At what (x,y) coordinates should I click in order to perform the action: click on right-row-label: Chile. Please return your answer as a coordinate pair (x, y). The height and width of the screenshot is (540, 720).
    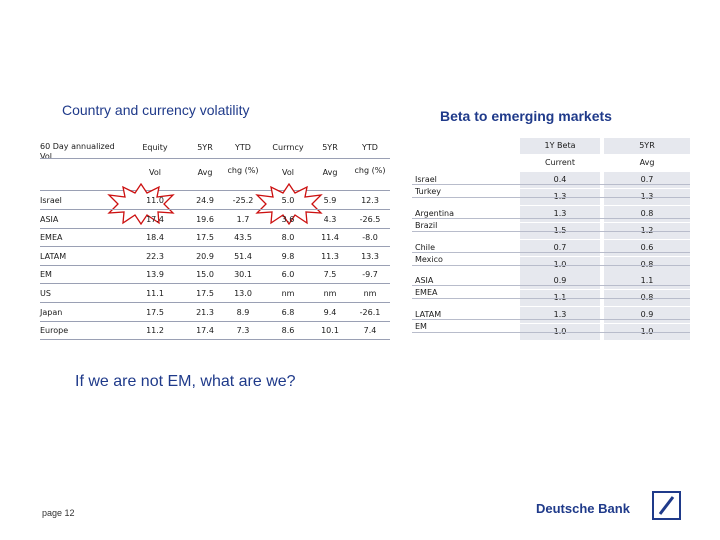
    Looking at the image, I should click on (425, 247).